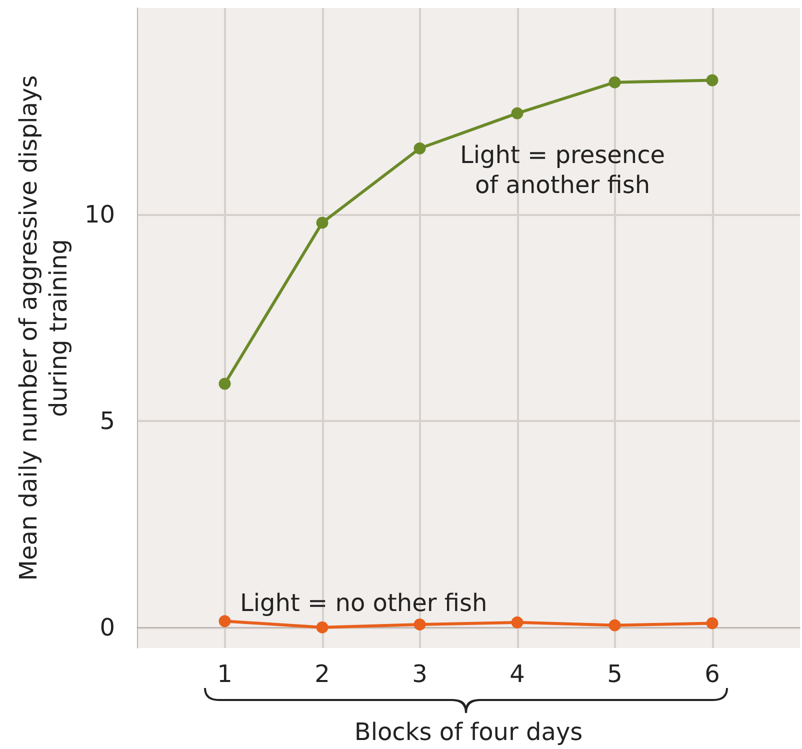 The width and height of the screenshot is (802, 749). What do you see at coordinates (364, 603) in the screenshot?
I see `annotation: Light = no other fish` at bounding box center [364, 603].